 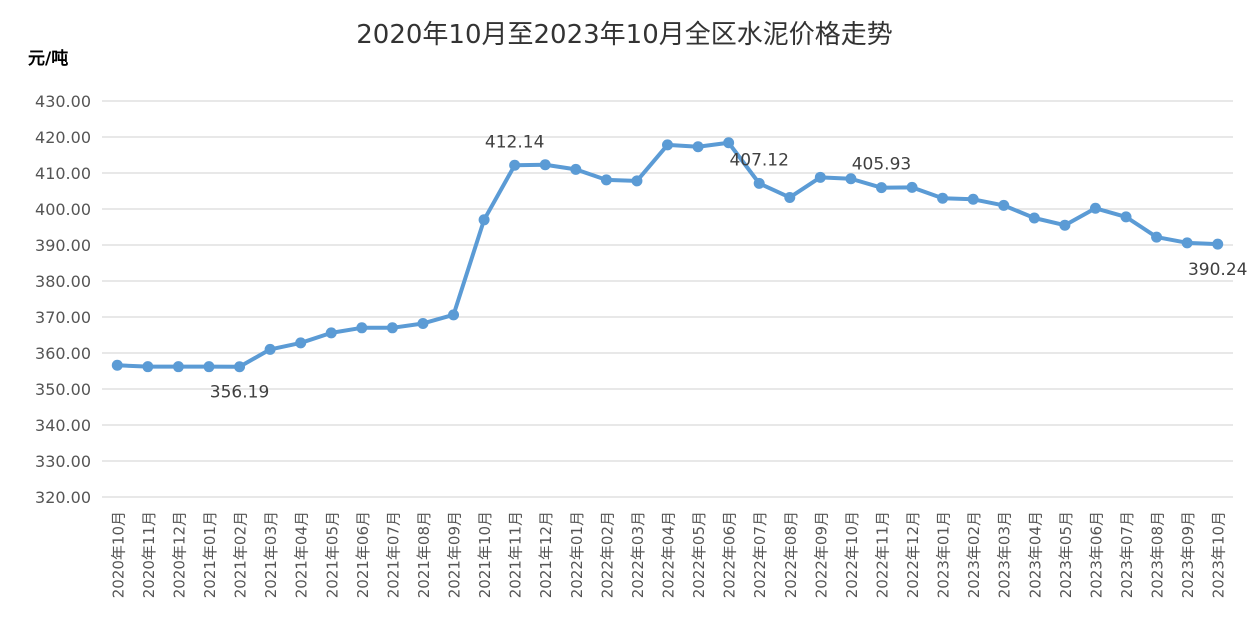 What do you see at coordinates (699, 554) in the screenshot?
I see `x-tick-label: 2022年05月` at bounding box center [699, 554].